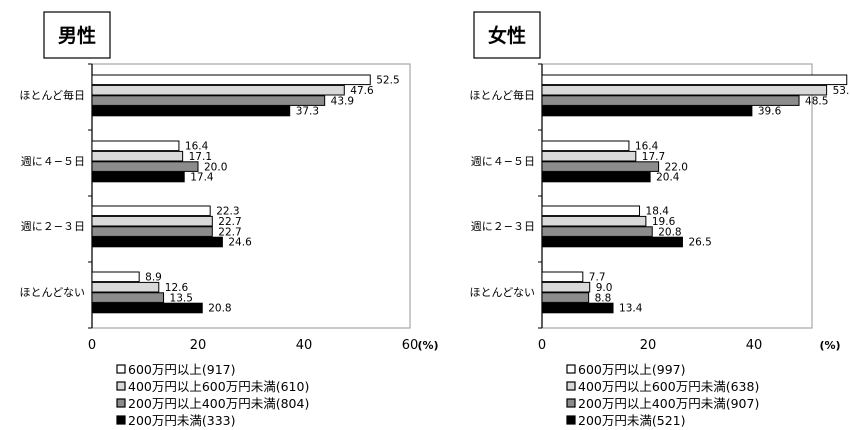 This screenshot has height=430, width=850. What do you see at coordinates (227, 212) in the screenshot?
I see `data-label: 22.3` at bounding box center [227, 212].